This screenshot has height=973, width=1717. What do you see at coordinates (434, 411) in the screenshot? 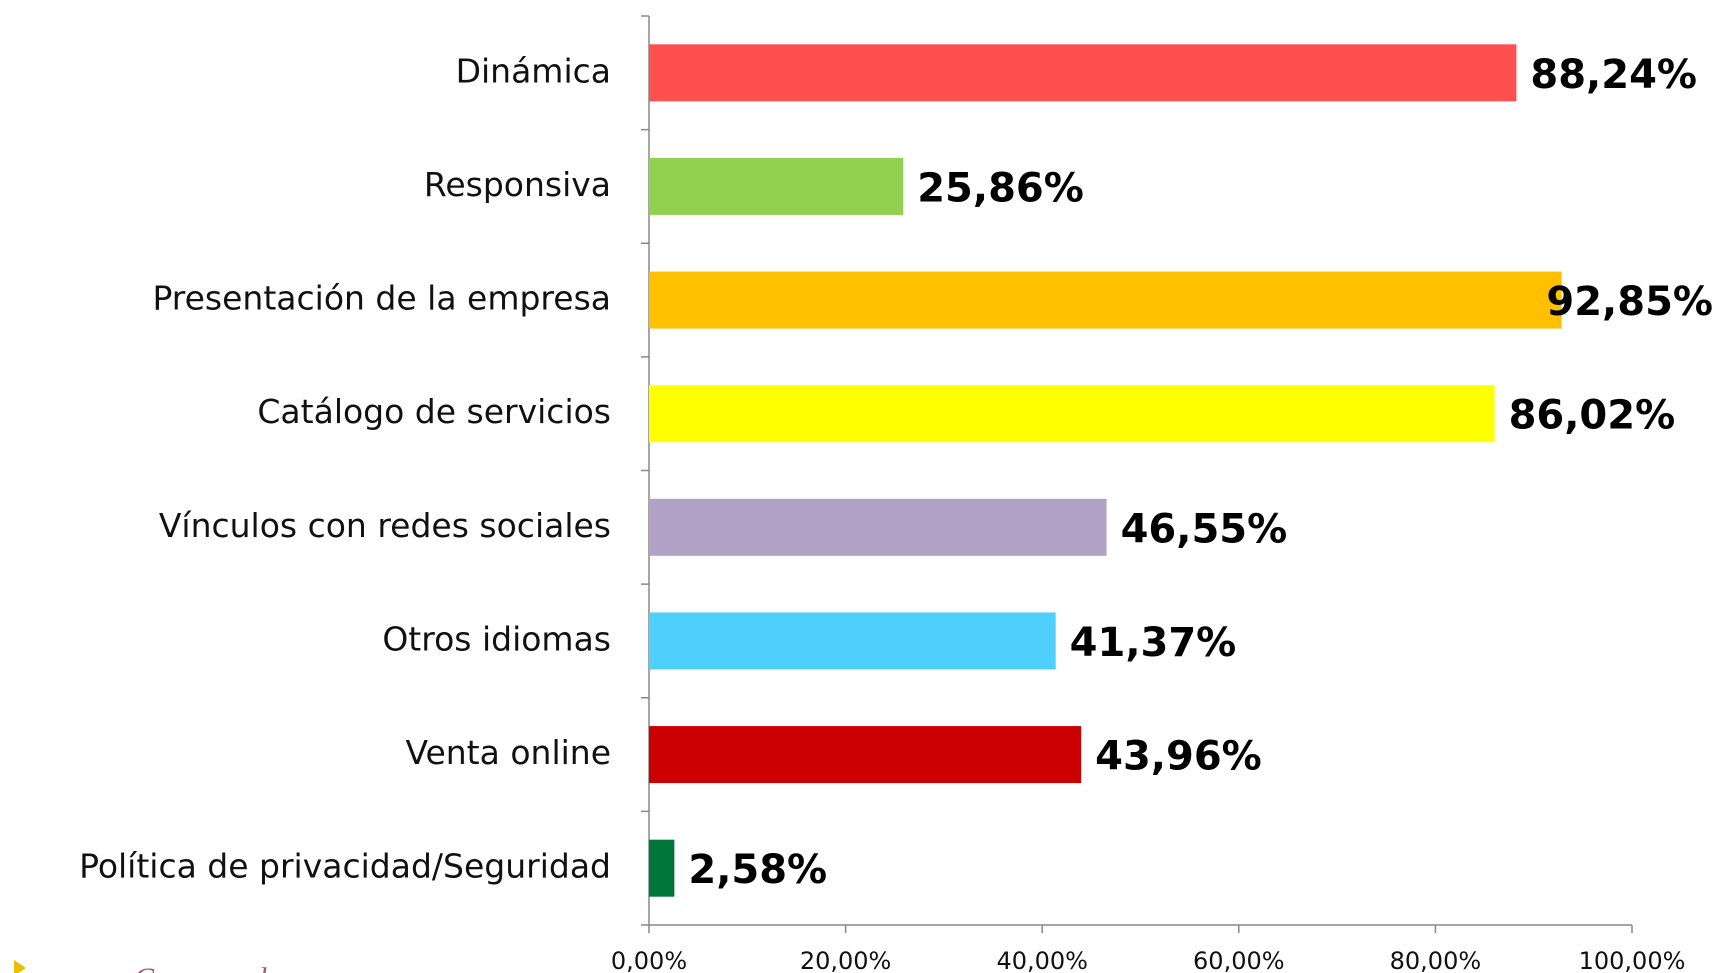
I see `category-label: Catálogo de servicios` at bounding box center [434, 411].